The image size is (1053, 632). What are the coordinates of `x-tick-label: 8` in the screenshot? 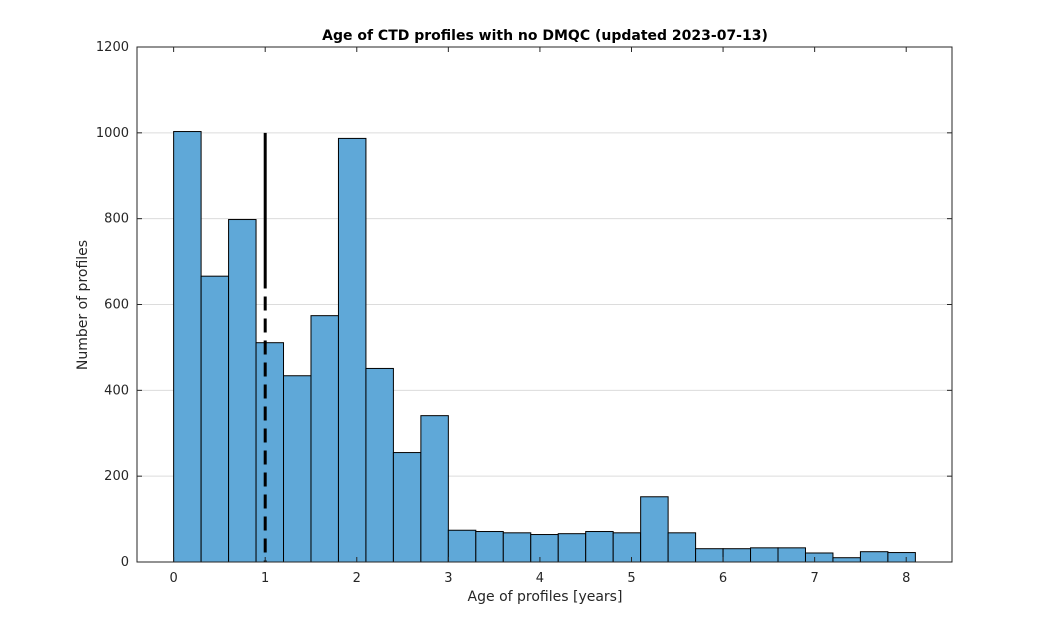 It's located at (906, 578).